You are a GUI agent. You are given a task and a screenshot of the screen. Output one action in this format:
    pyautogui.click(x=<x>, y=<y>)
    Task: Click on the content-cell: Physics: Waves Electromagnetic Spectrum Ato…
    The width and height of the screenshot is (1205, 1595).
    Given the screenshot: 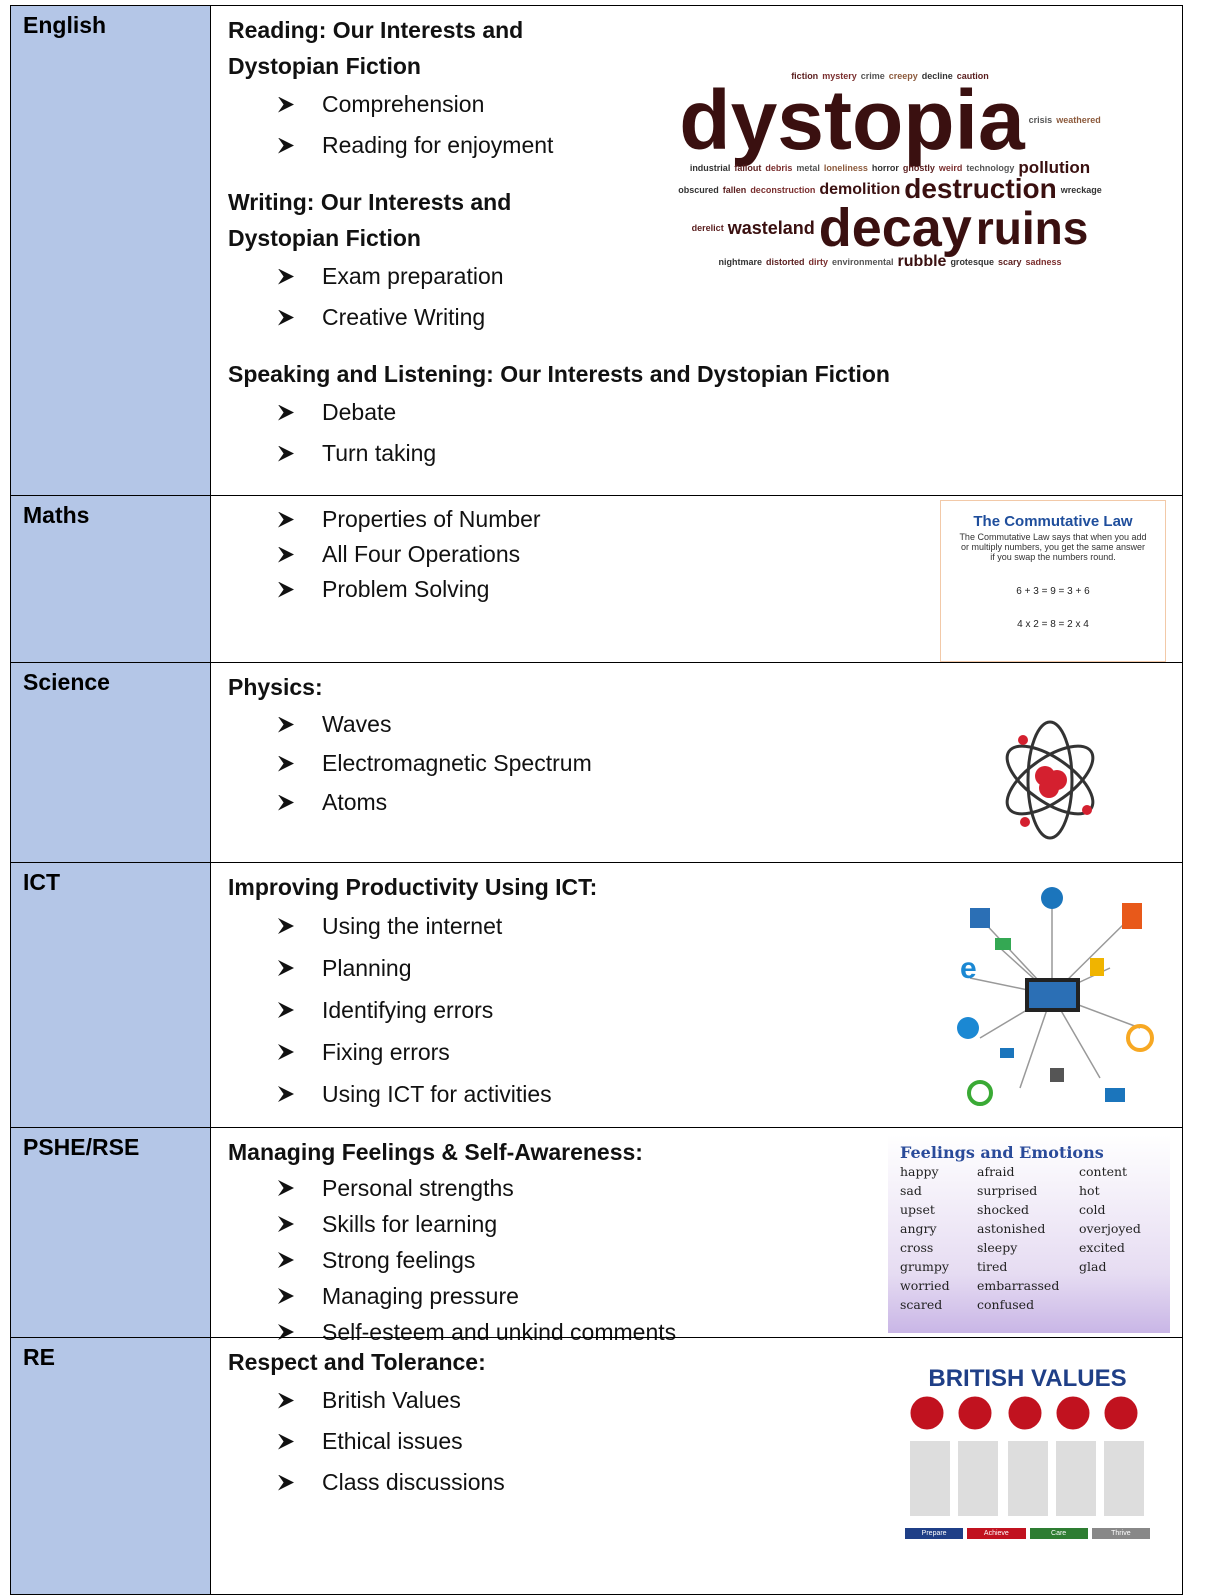 What is the action you would take?
    pyautogui.click(x=705, y=754)
    